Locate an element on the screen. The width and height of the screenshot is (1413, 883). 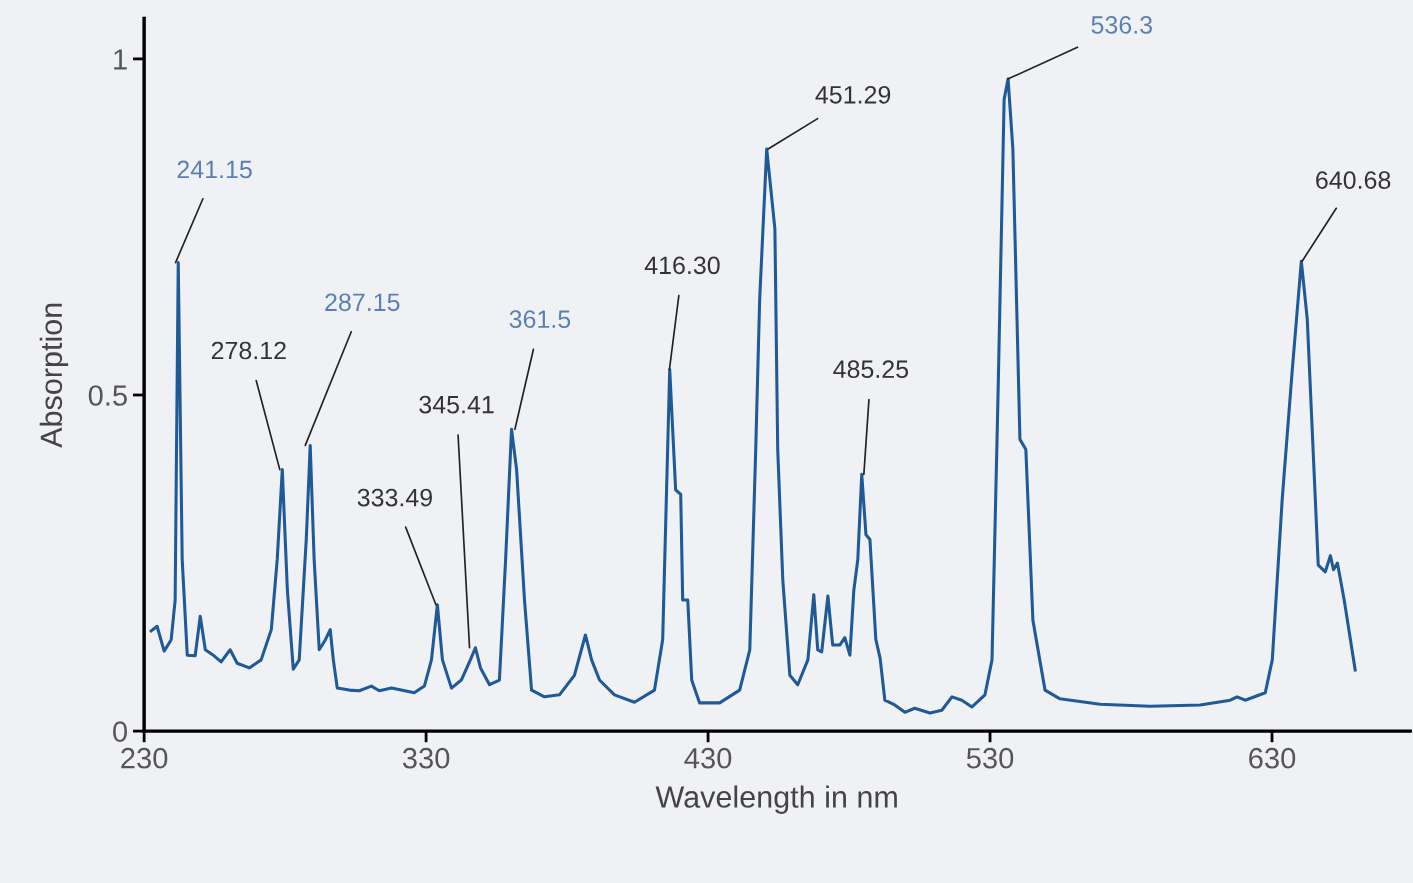
annotation: 287.15 is located at coordinates (362, 302).